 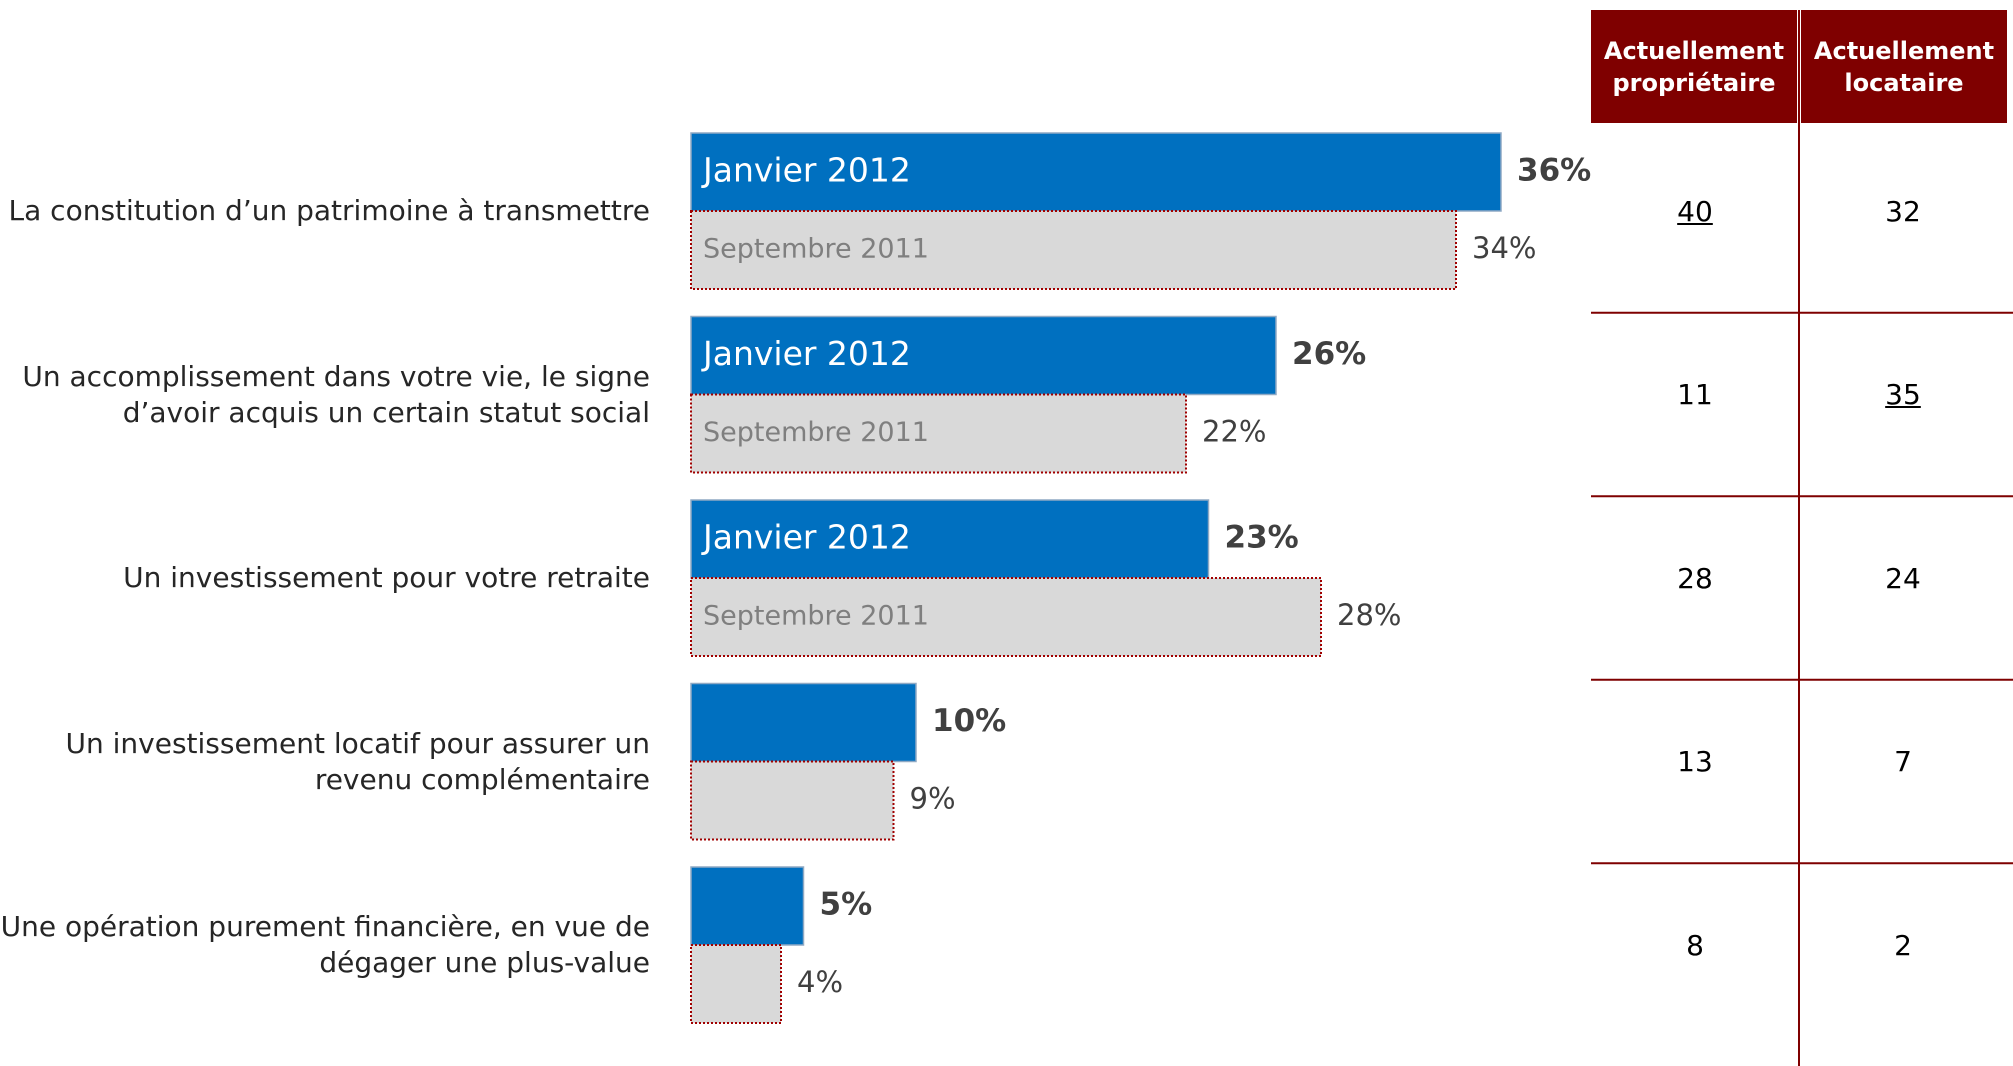 I want to click on value-label: 23%, so click(x=1262, y=538).